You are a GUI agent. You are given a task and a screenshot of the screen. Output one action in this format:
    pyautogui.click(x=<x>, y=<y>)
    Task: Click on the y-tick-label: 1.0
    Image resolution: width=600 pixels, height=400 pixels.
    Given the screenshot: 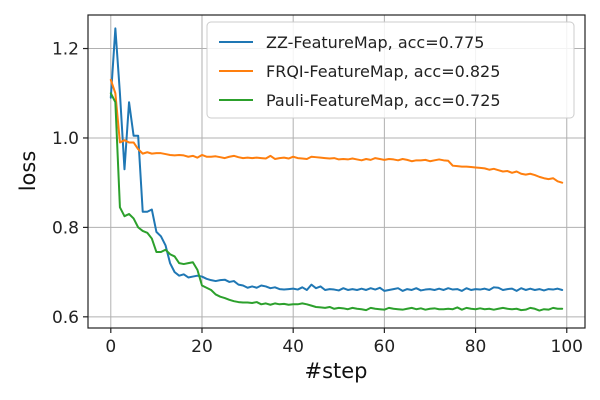 What is the action you would take?
    pyautogui.click(x=65, y=139)
    